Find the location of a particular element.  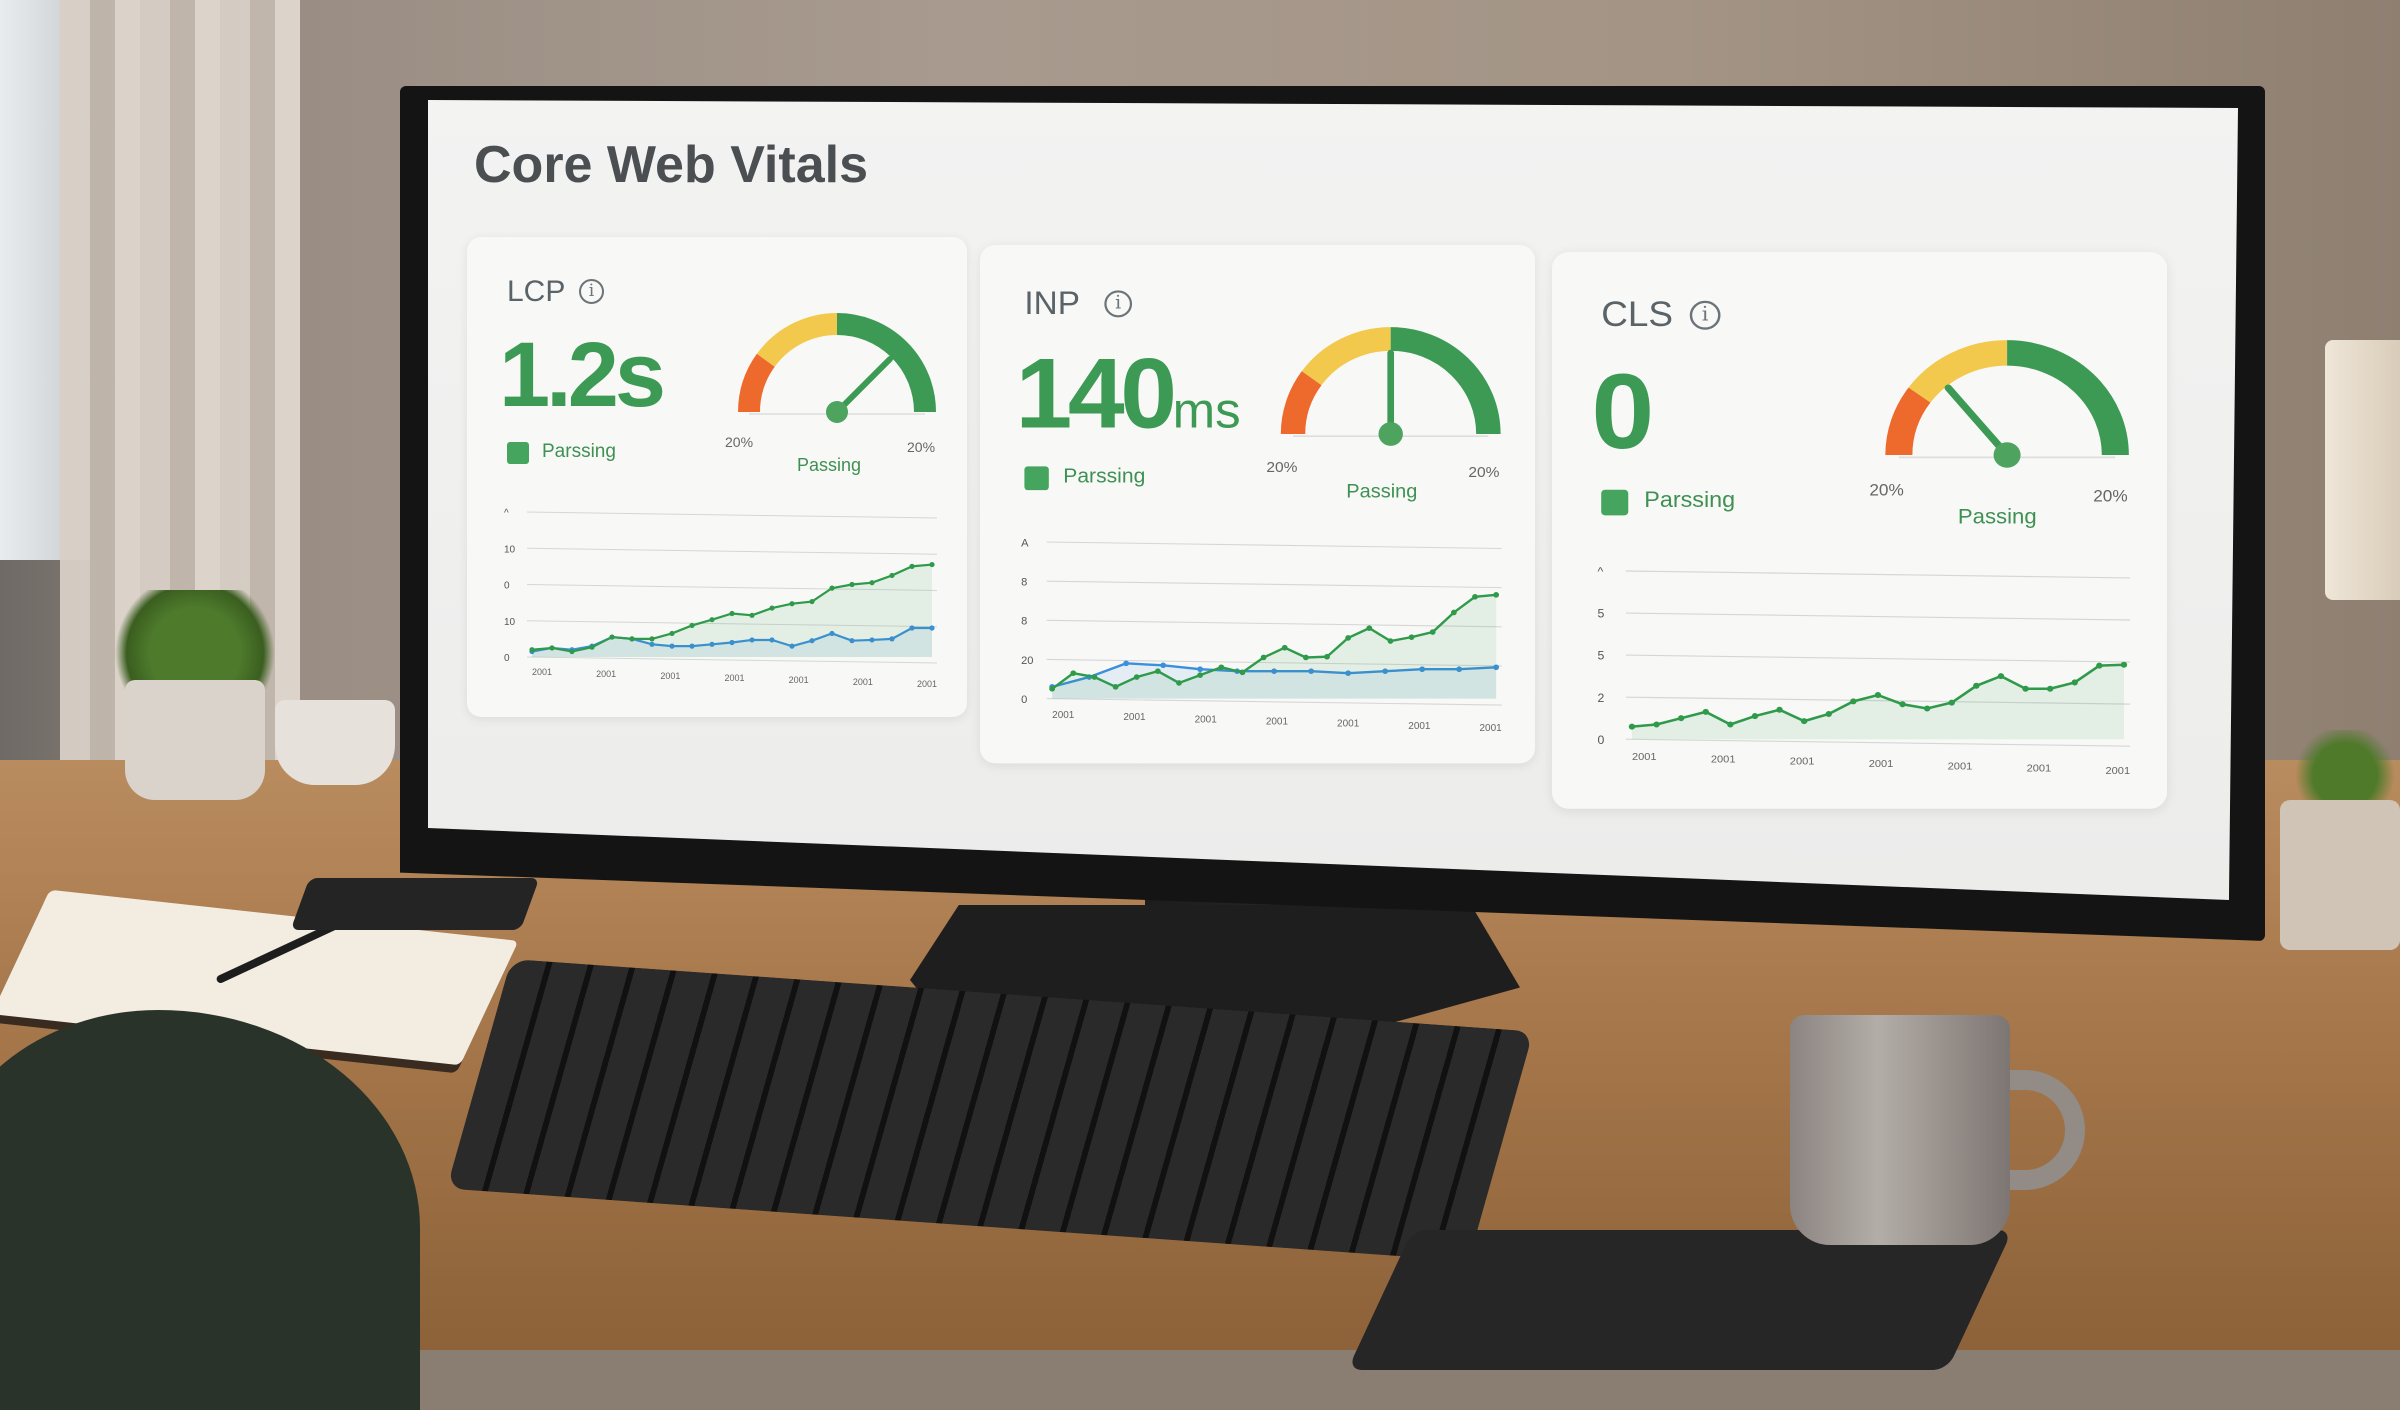

y-tick-label: 10 is located at coordinates (510, 622).